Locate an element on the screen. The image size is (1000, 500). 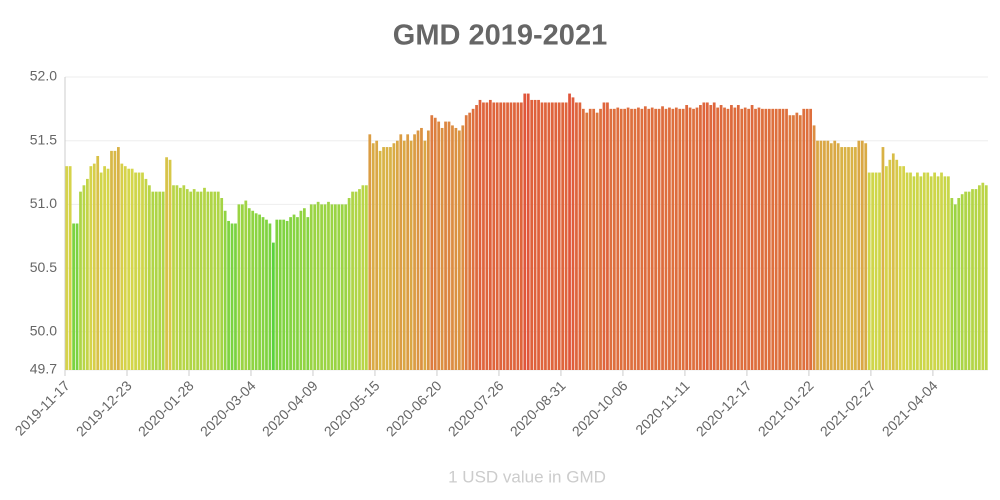
y-tick-label: 49.7 is located at coordinates (43, 369).